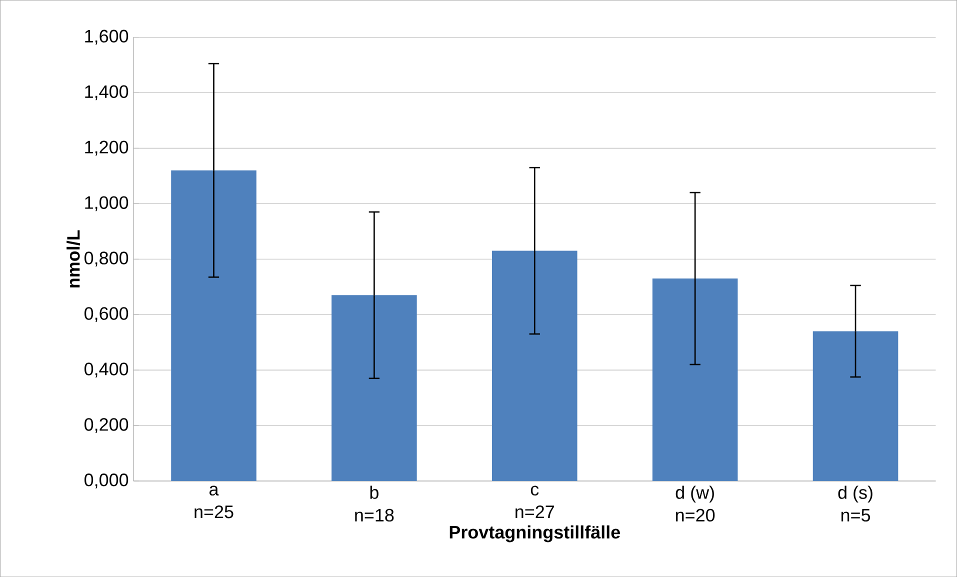 Image resolution: width=957 pixels, height=577 pixels. I want to click on y-tick-label: 0,600, so click(106, 314).